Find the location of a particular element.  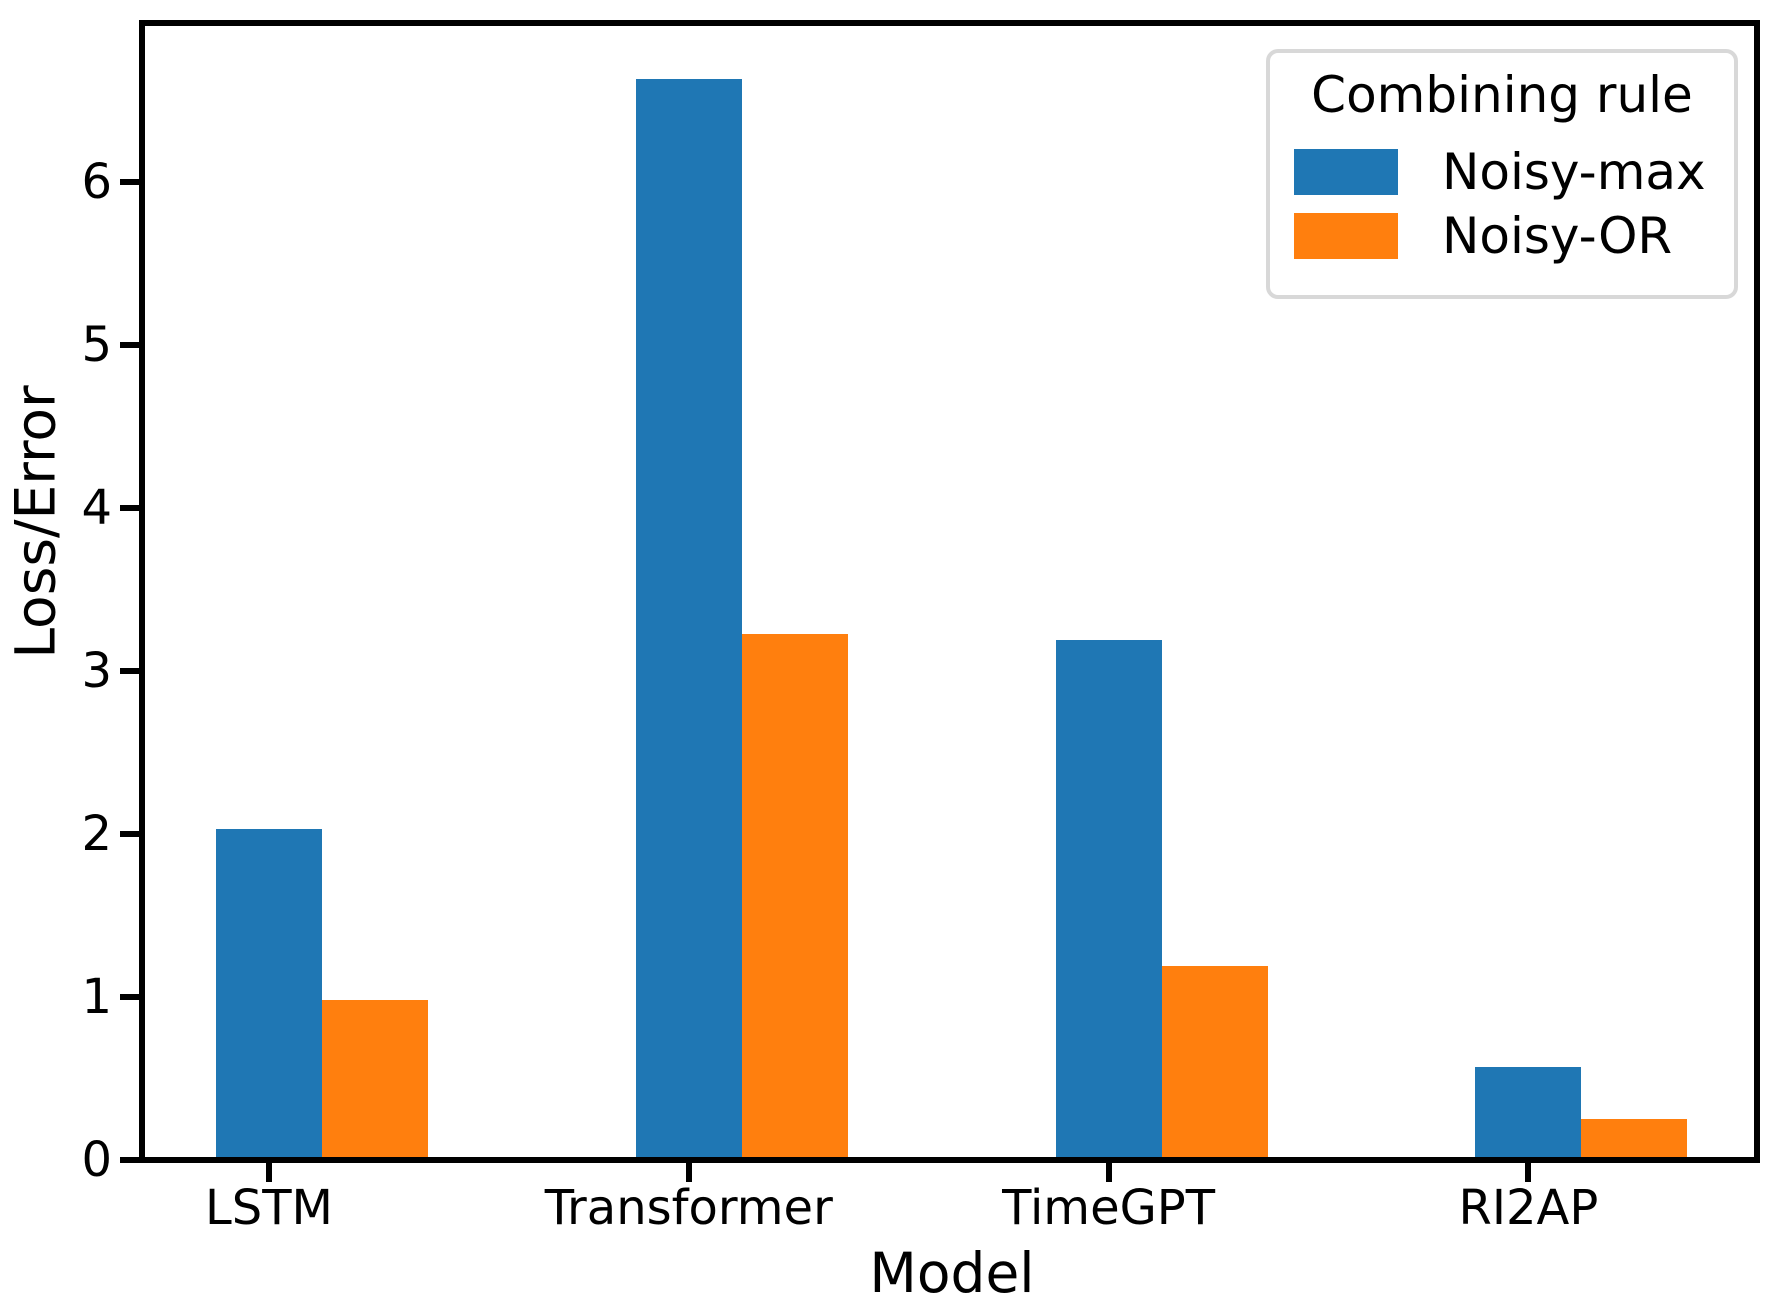

bar-noisy-or-ri2ap is located at coordinates (1634, 1139).